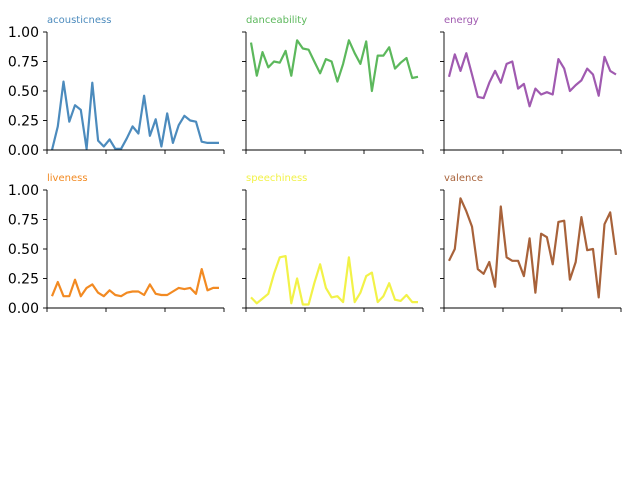  I want to click on subplot-title-speechiness: speechiness, so click(276, 178).